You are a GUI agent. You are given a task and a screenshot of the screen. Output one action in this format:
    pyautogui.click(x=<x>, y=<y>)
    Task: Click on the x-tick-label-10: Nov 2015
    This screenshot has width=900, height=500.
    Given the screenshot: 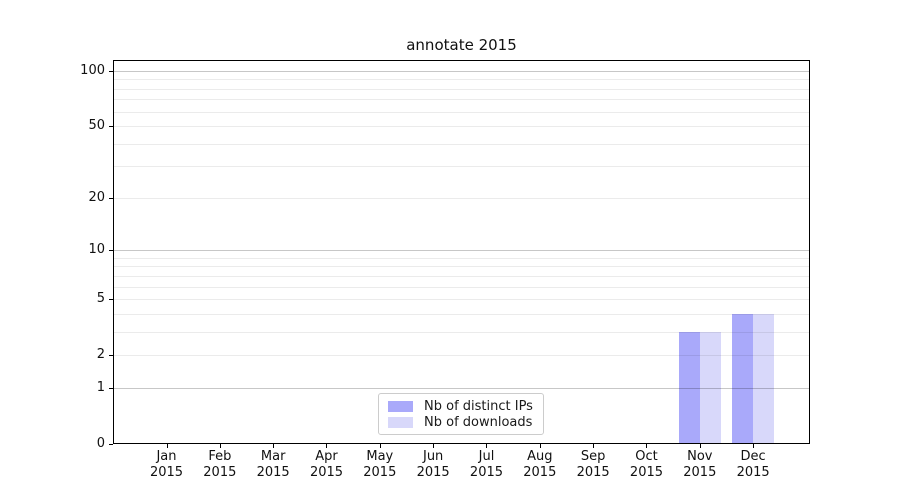 What is the action you would take?
    pyautogui.click(x=700, y=464)
    